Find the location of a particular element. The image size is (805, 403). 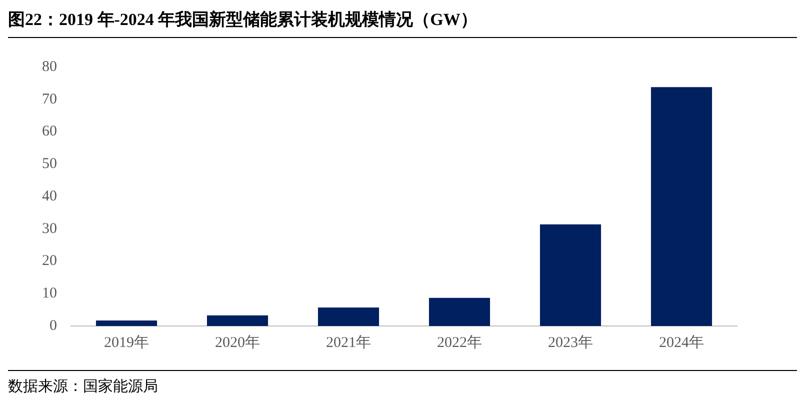

y-tick-label: 40 is located at coordinates (49, 196).